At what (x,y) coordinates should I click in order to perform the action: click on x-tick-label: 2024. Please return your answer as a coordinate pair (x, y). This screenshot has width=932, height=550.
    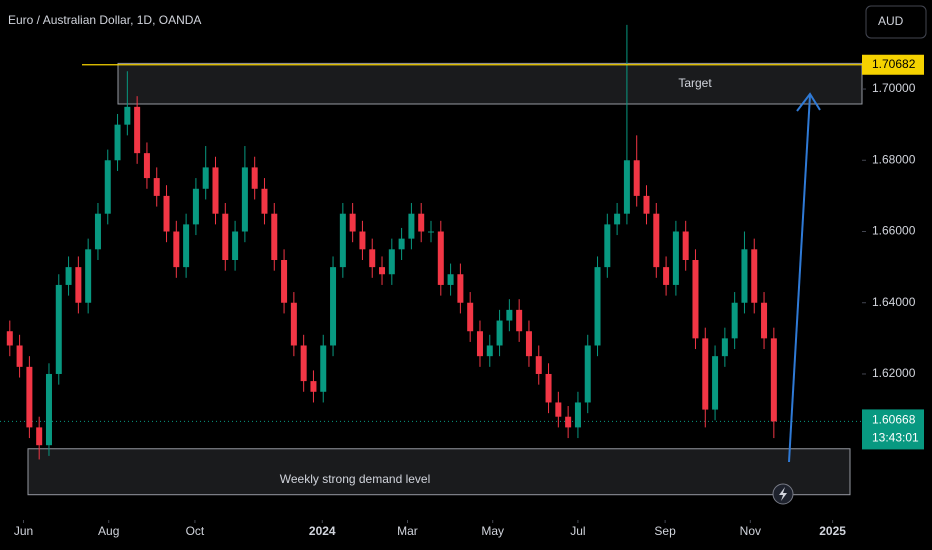
    Looking at the image, I should click on (322, 531).